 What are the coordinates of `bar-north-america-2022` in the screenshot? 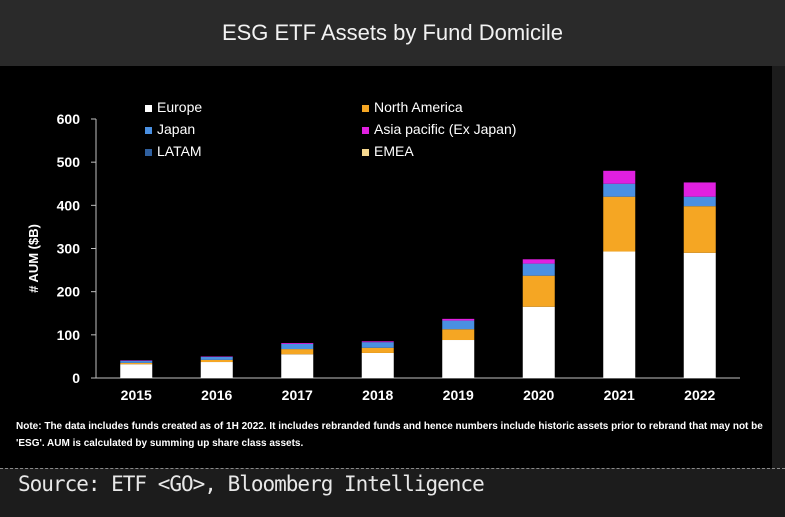 It's located at (699, 229).